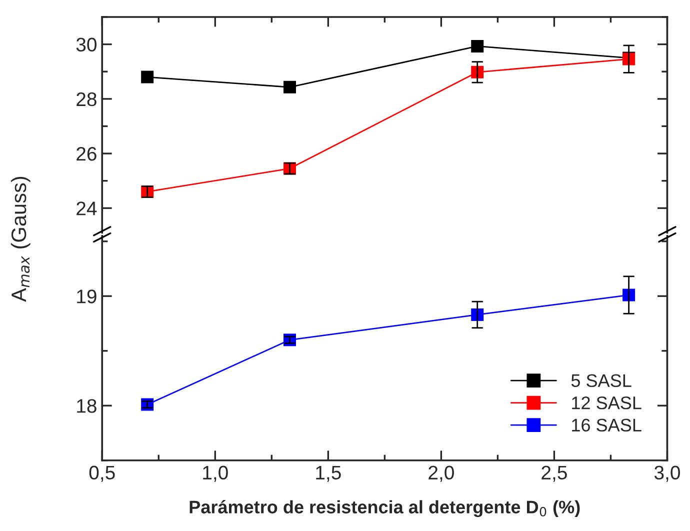  Describe the element at coordinates (667, 474) in the screenshot. I see `x-tick-label: 3,0` at that location.